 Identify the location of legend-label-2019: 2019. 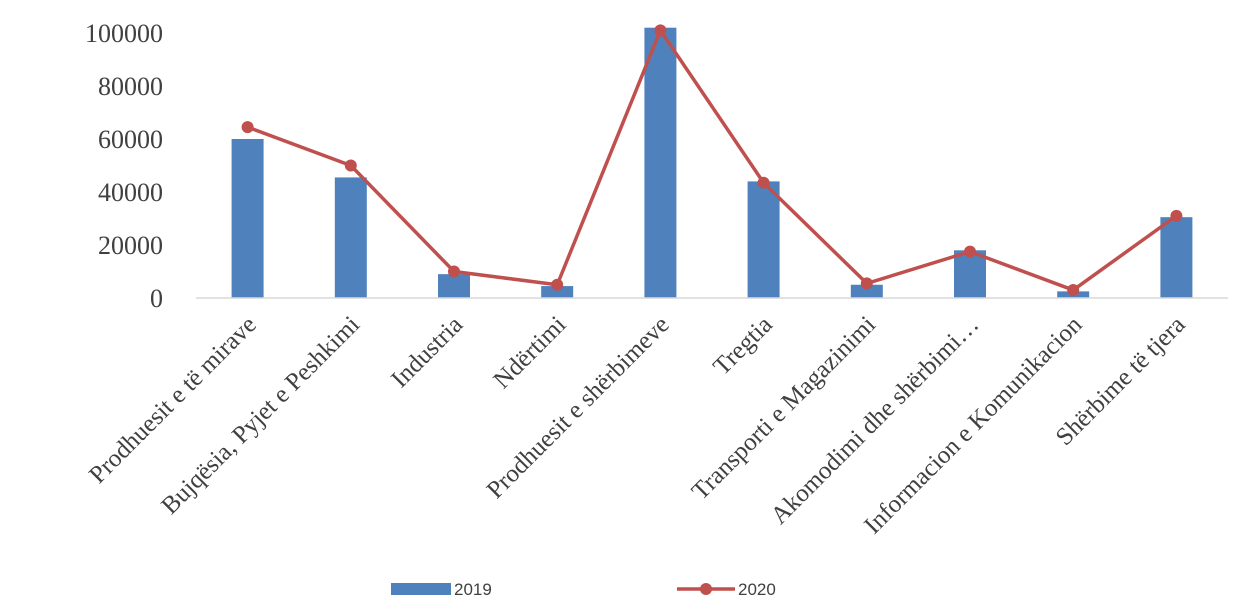
(473, 589).